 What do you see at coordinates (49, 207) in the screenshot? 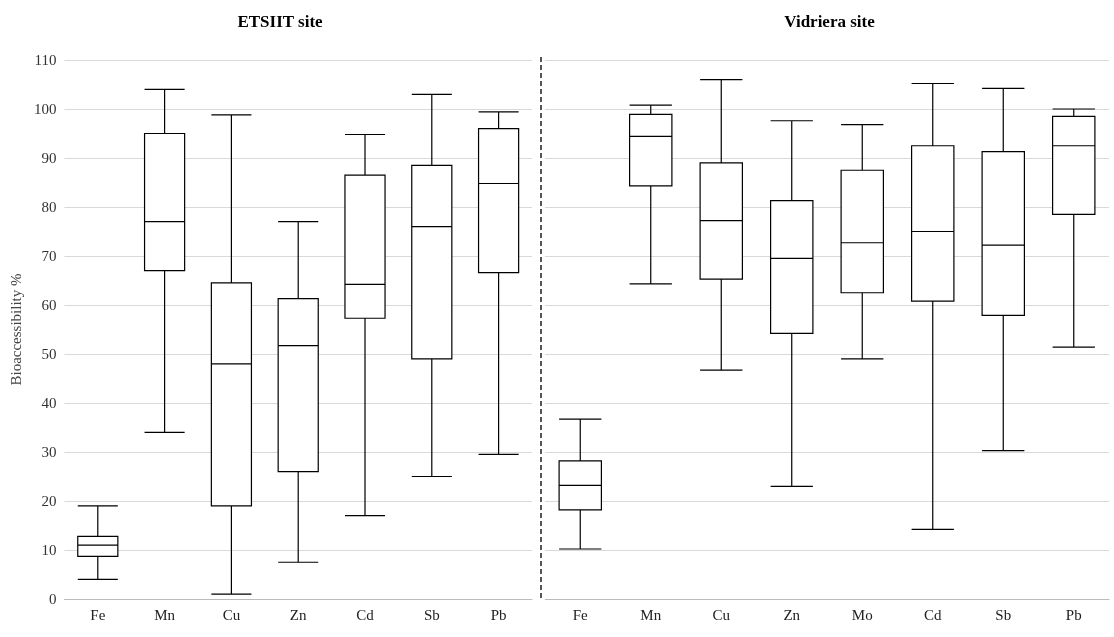
I see `y-tick-label: 80` at bounding box center [49, 207].